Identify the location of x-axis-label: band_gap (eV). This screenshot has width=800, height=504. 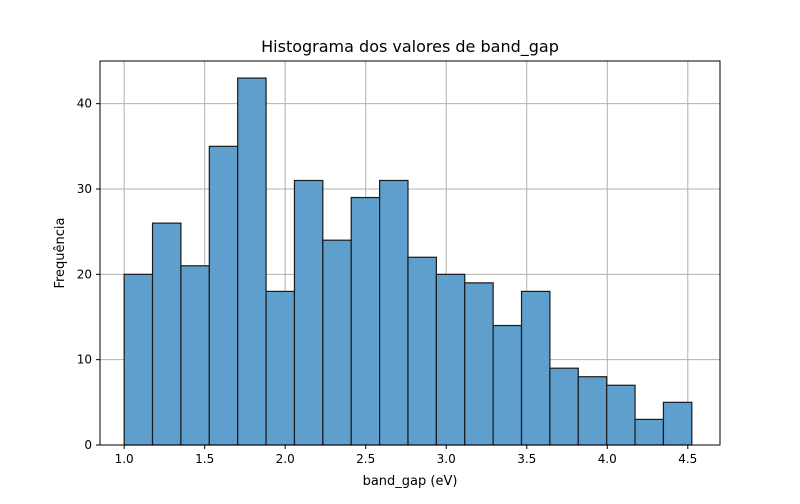
(410, 481).